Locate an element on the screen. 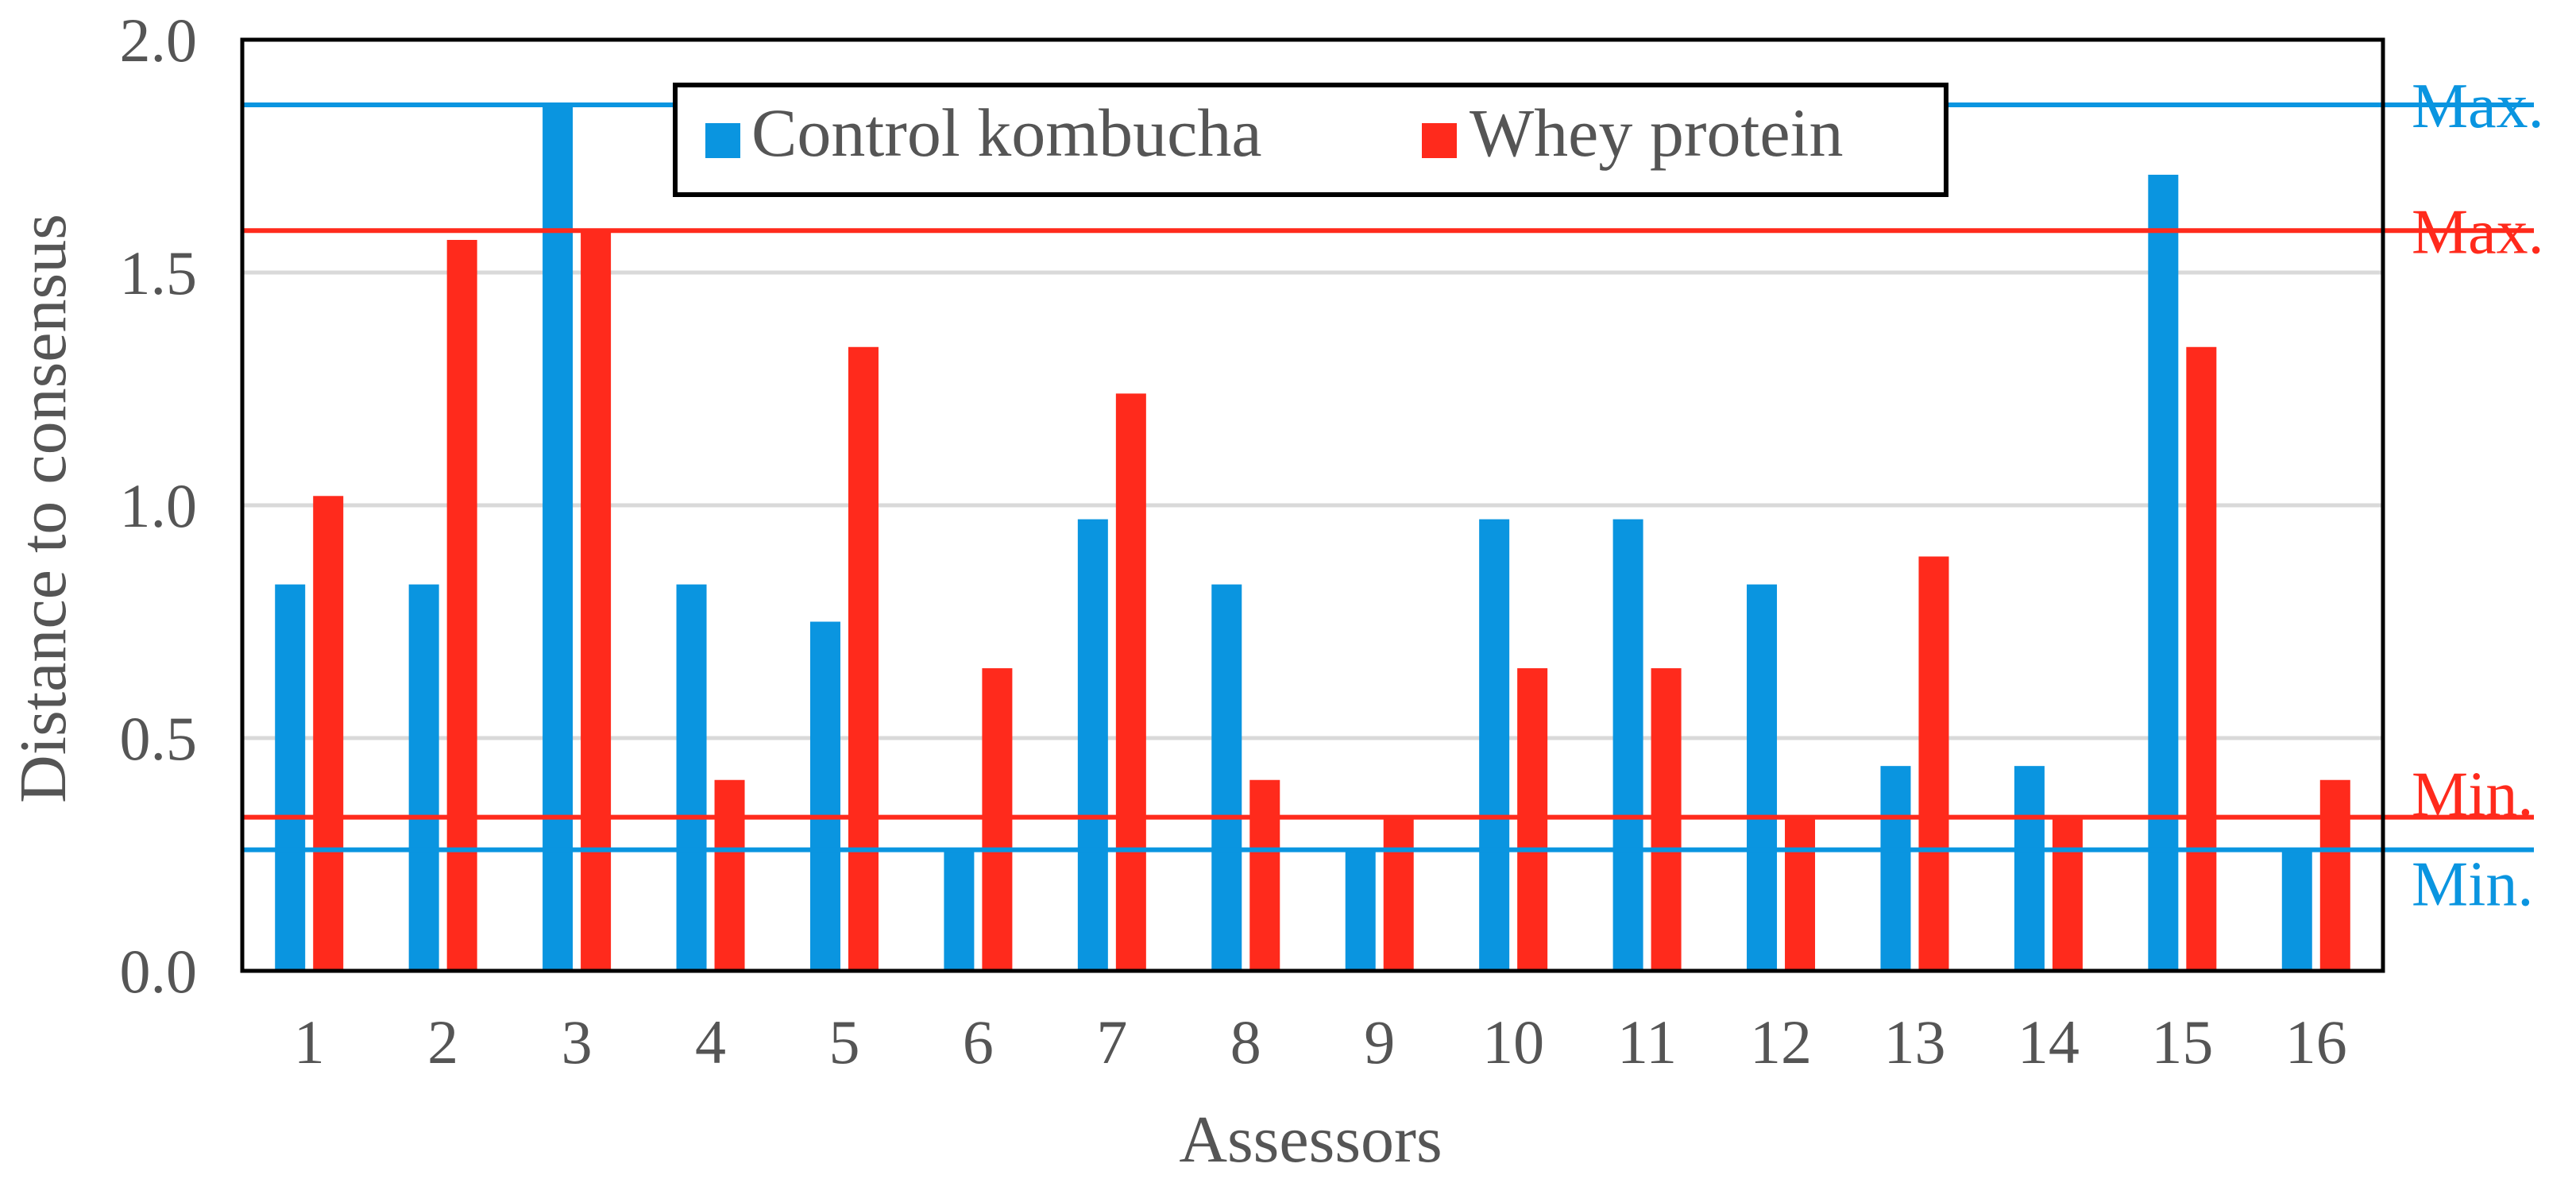 The width and height of the screenshot is (2576, 1179). x-tick-label-5: 5 is located at coordinates (843, 1042).